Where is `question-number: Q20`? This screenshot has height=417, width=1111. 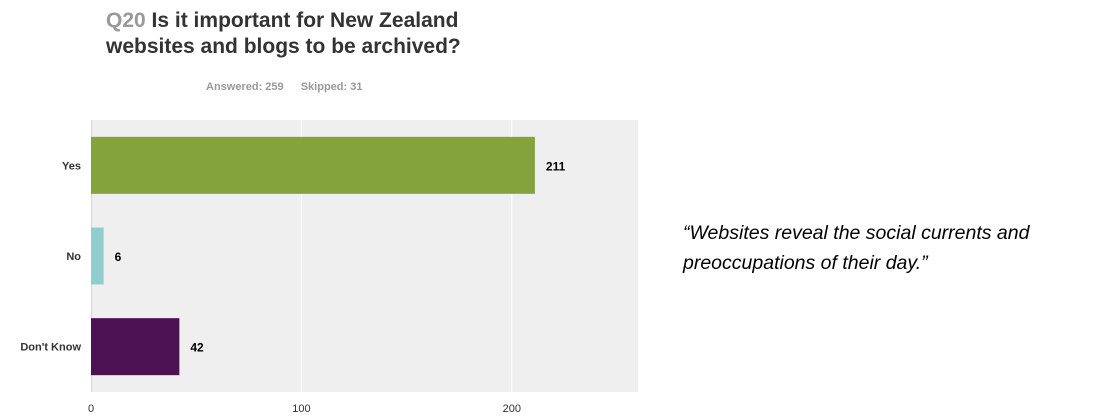
question-number: Q20 is located at coordinates (126, 20).